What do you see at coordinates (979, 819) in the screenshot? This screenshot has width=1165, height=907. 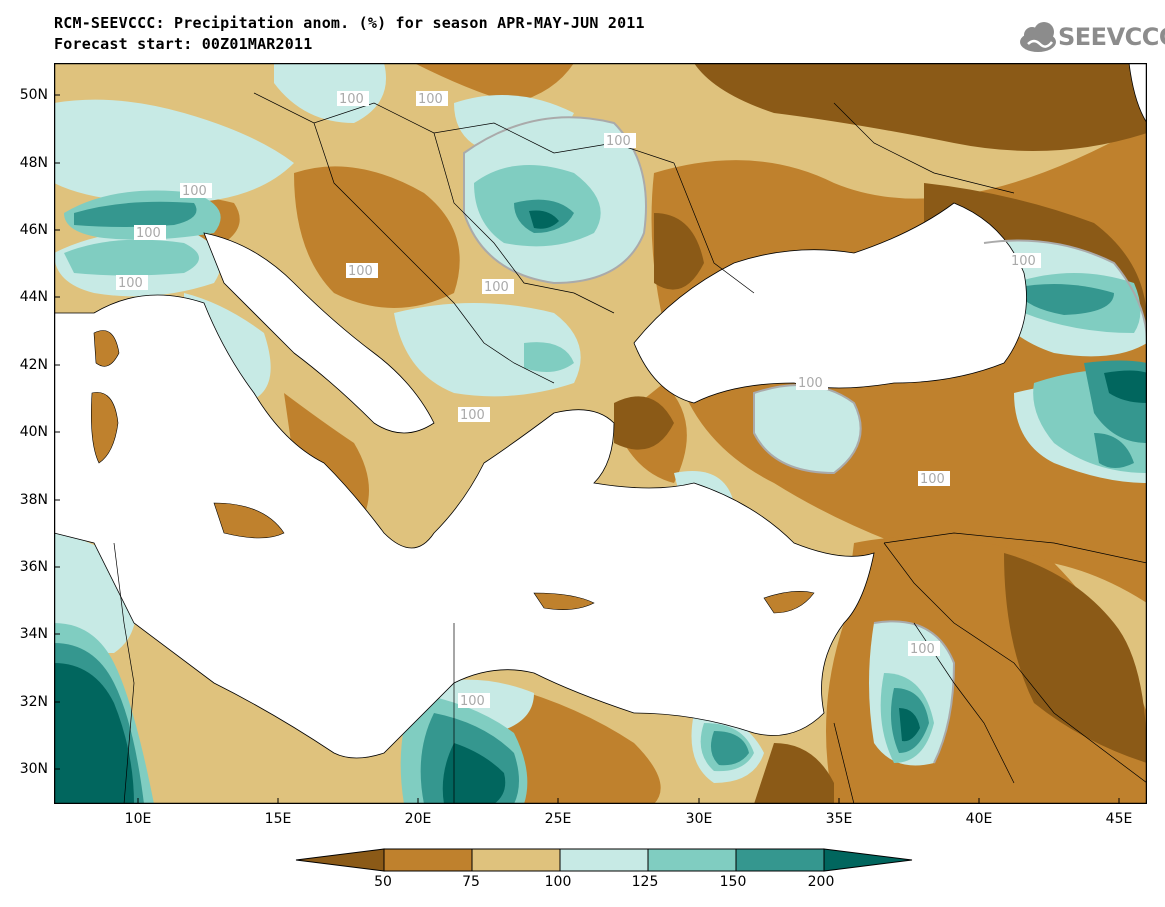 I see `lon-label: 40E` at bounding box center [979, 819].